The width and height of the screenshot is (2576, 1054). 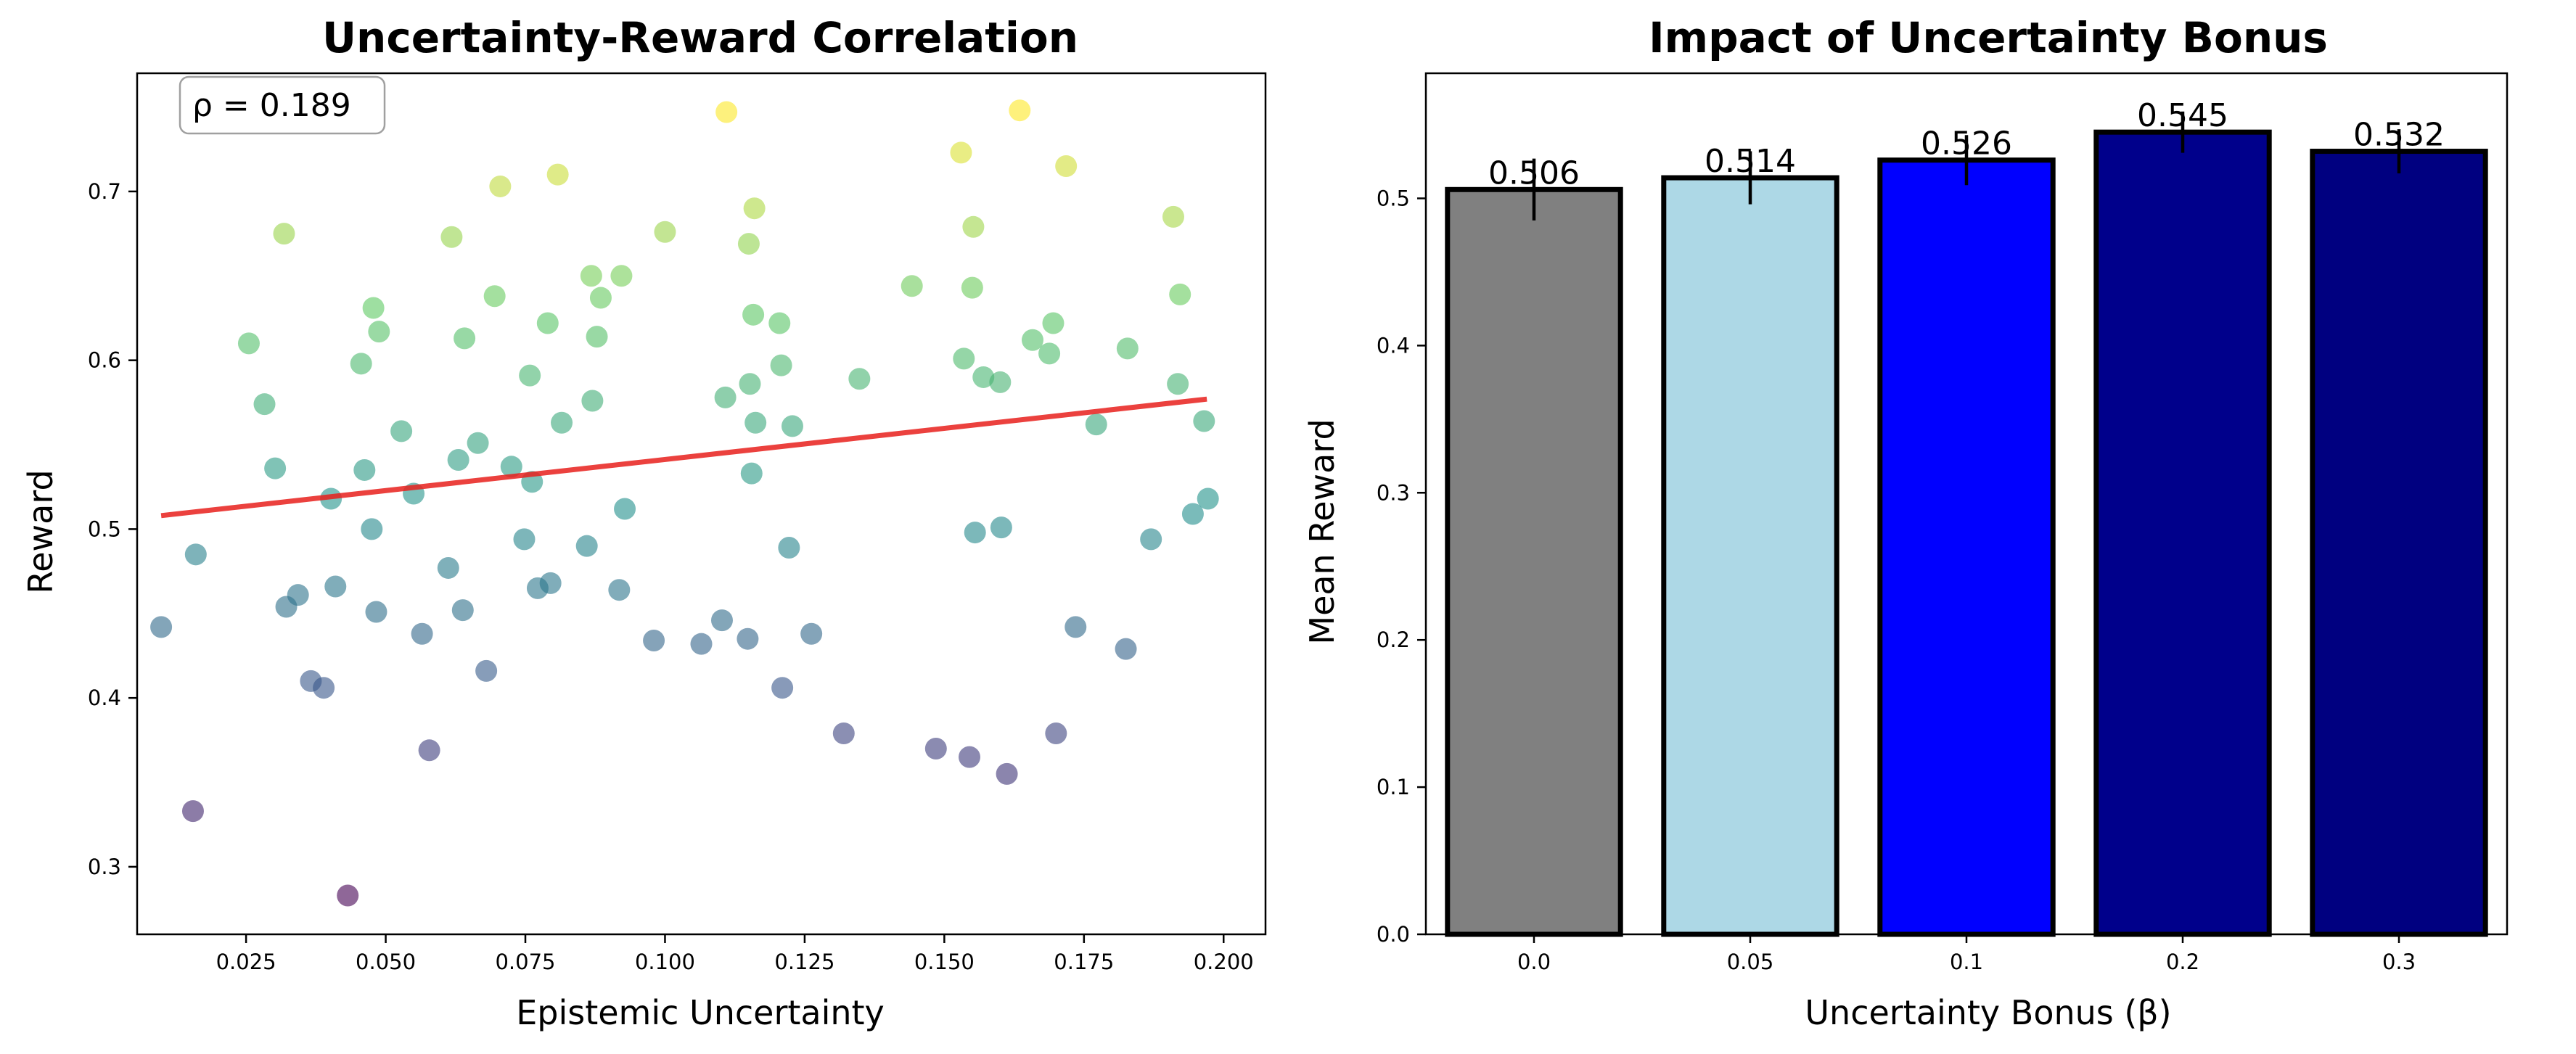 I want to click on x-tick-label: 0.175, so click(x=1084, y=962).